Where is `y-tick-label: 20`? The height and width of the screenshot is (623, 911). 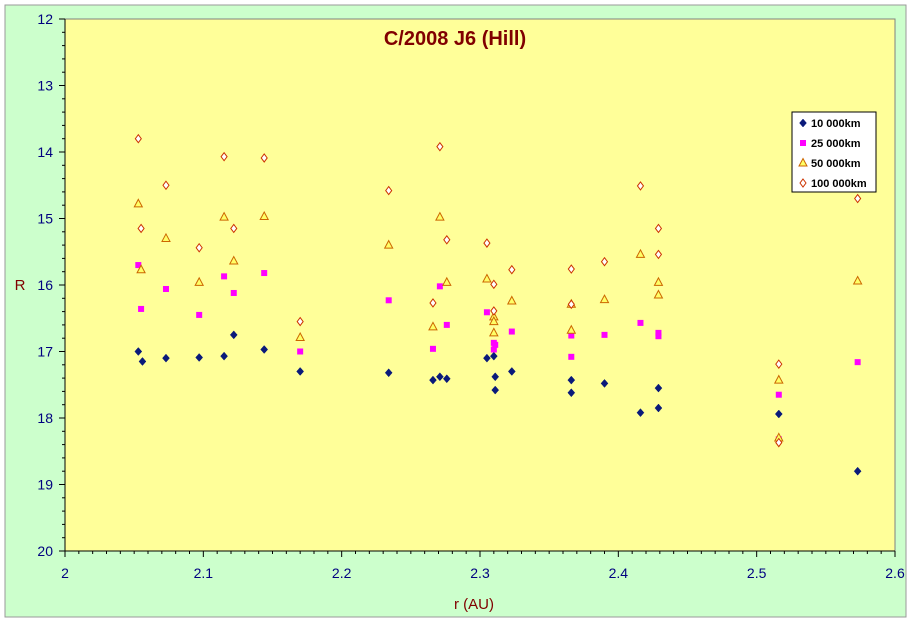 y-tick-label: 20 is located at coordinates (45, 551).